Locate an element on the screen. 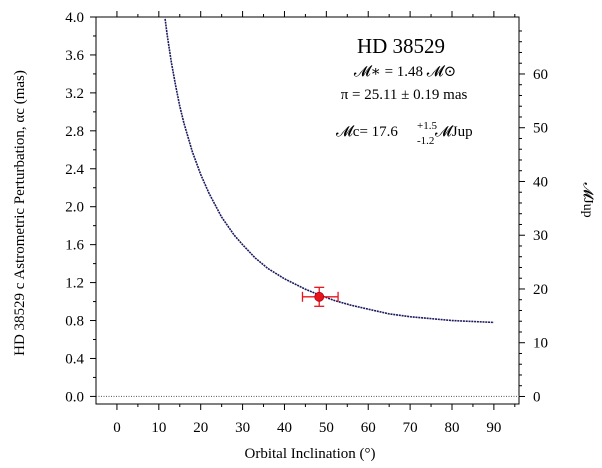  y2-tick-label: 50 is located at coordinates (540, 129).